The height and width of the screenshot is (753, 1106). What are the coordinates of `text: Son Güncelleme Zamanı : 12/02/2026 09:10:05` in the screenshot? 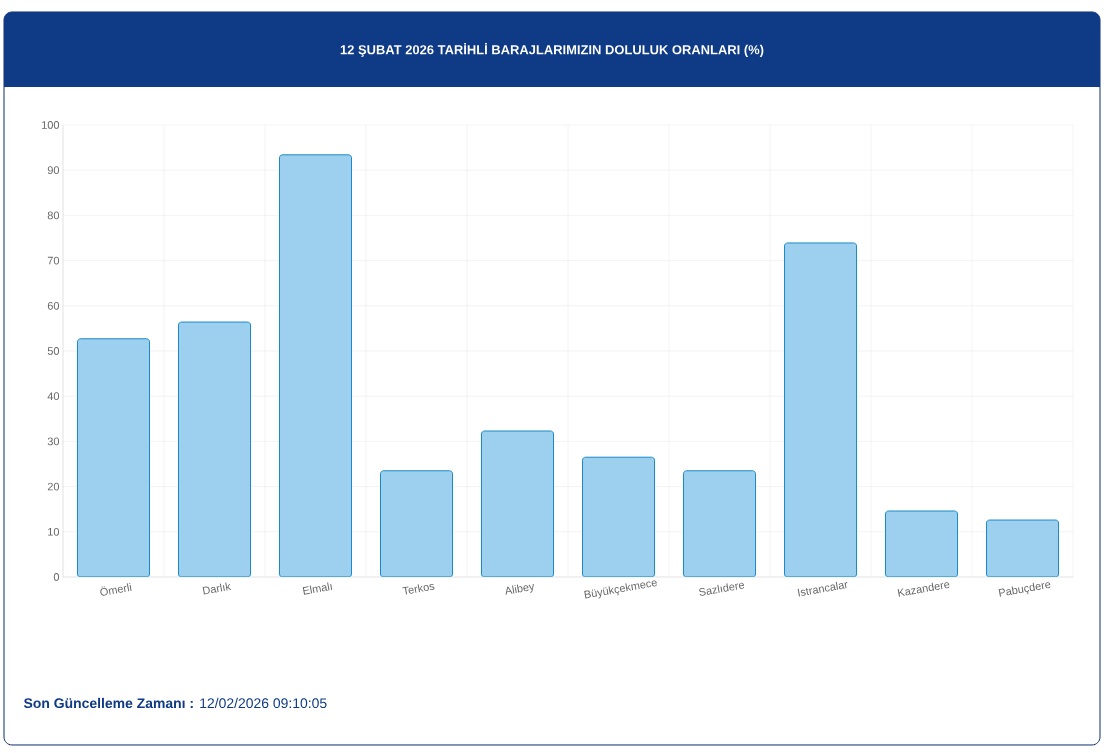 It's located at (175, 703).